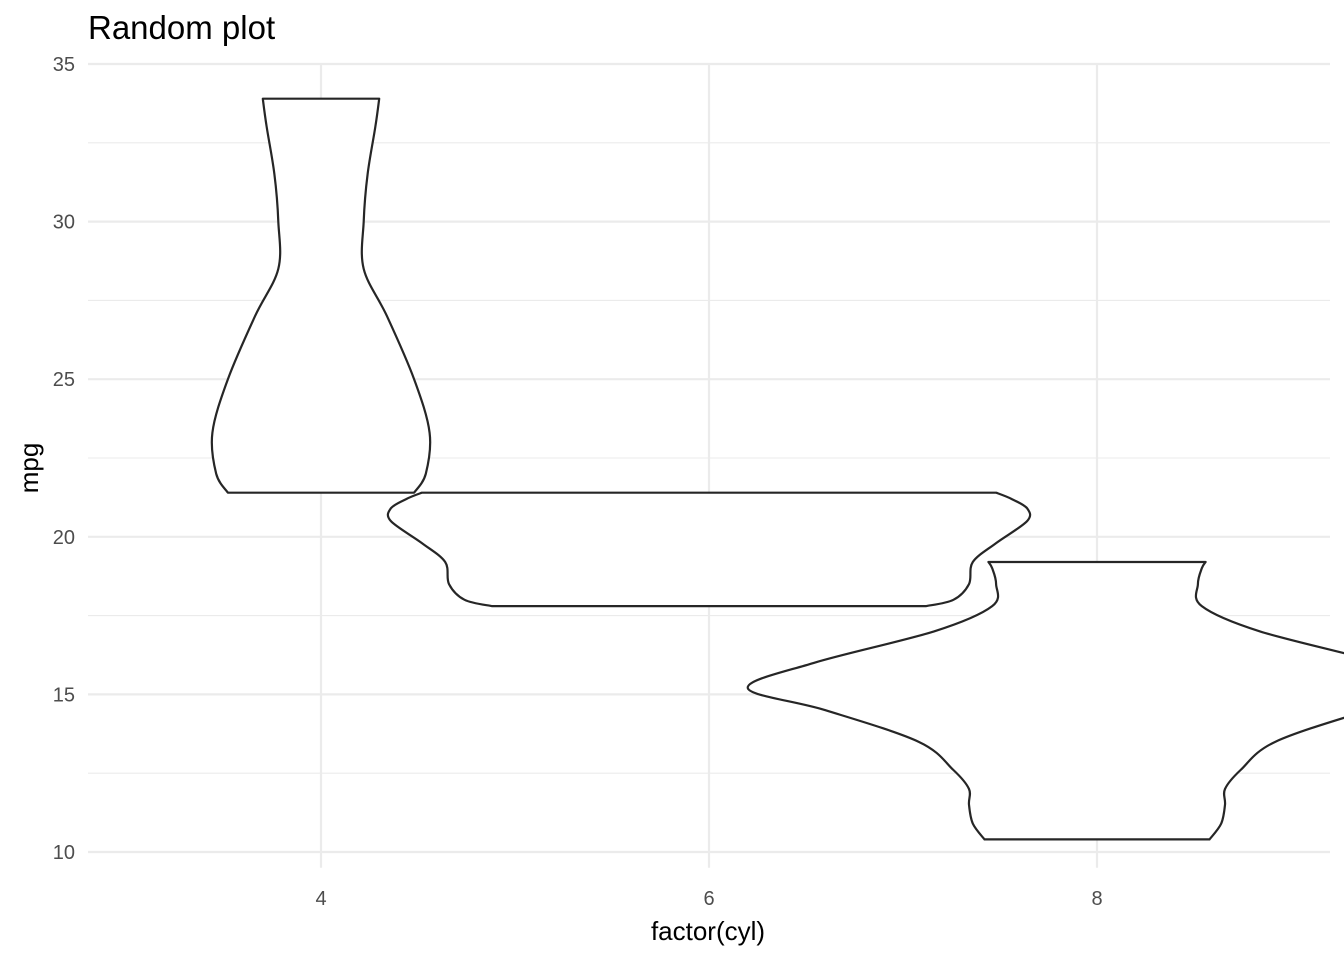 The width and height of the screenshot is (1344, 960). I want to click on x-tick-label: 8, so click(1096, 899).